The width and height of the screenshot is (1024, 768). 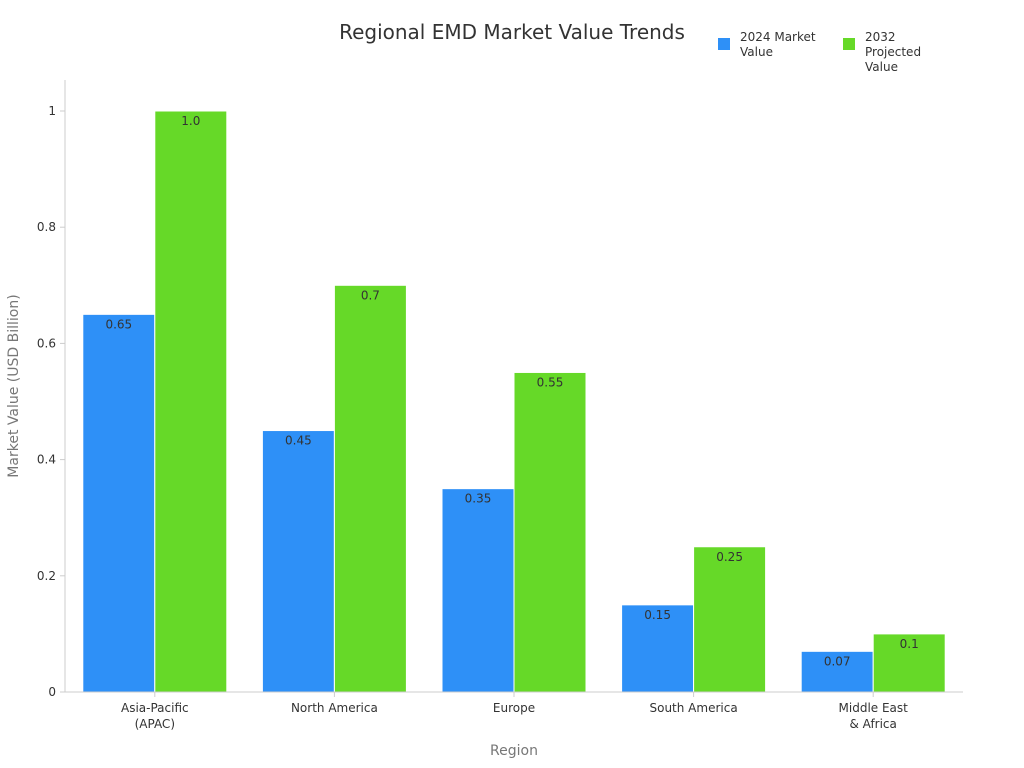 What do you see at coordinates (478, 499) in the screenshot?
I see `bar-value-label: 0.35` at bounding box center [478, 499].